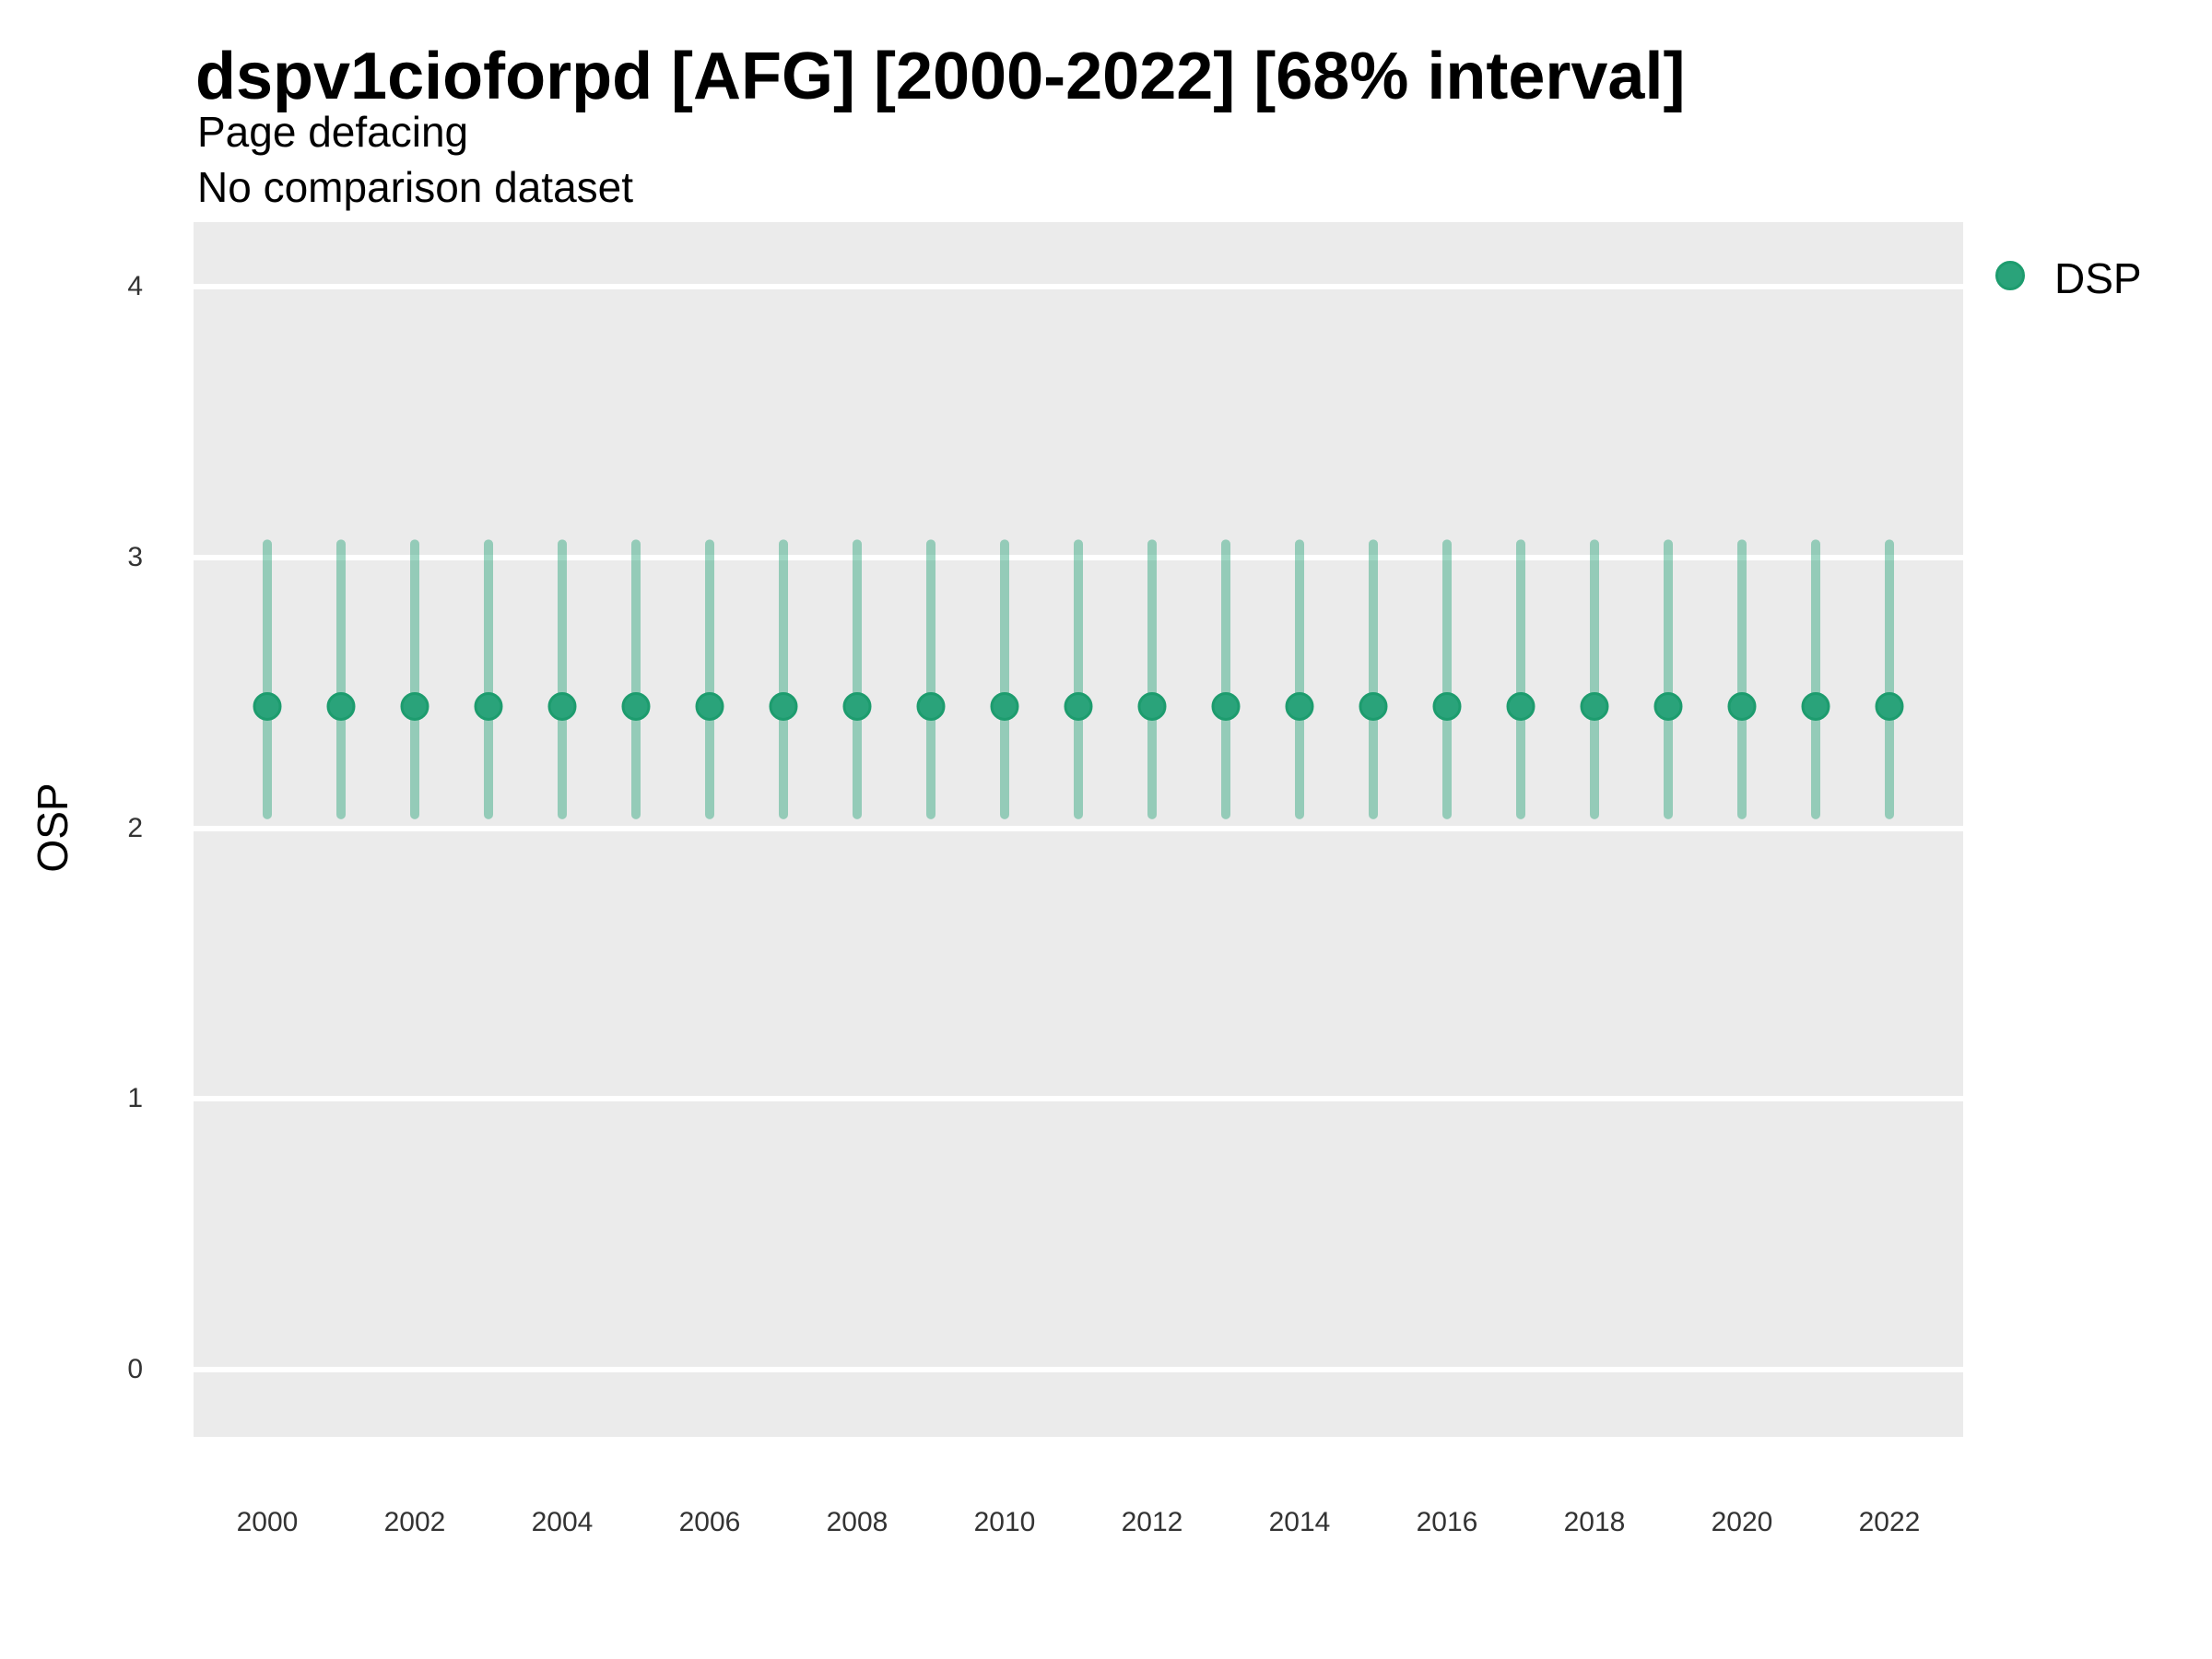 The image size is (2212, 1659). What do you see at coordinates (857, 1522) in the screenshot?
I see `x-tick-label-2008: 2008` at bounding box center [857, 1522].